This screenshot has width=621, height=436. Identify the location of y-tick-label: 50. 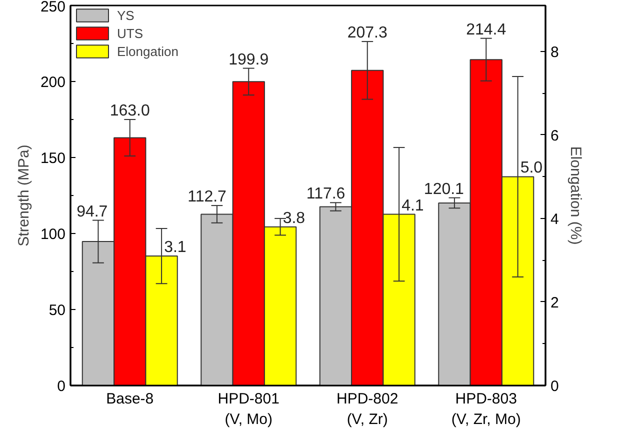
(57, 310).